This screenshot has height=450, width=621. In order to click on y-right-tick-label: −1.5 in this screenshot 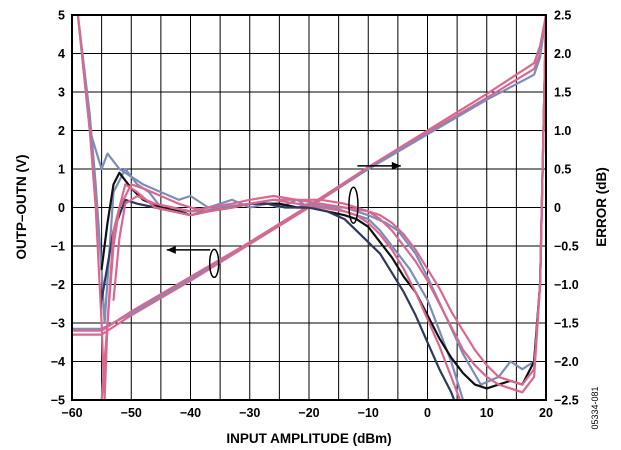, I will do `click(566, 324)`.